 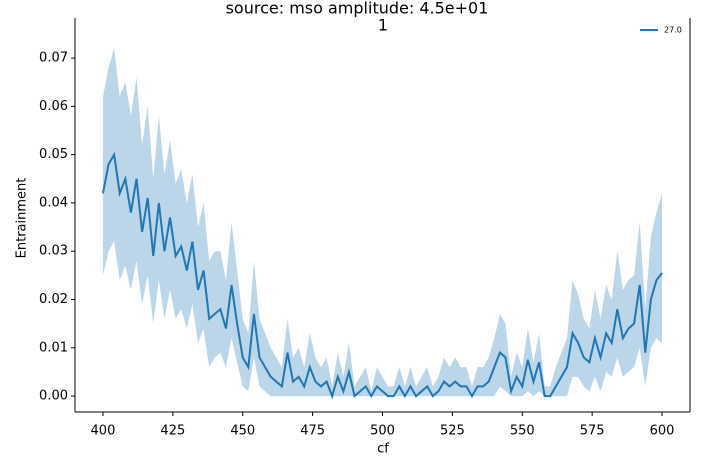 I want to click on x-tick-label: 575, so click(x=592, y=431).